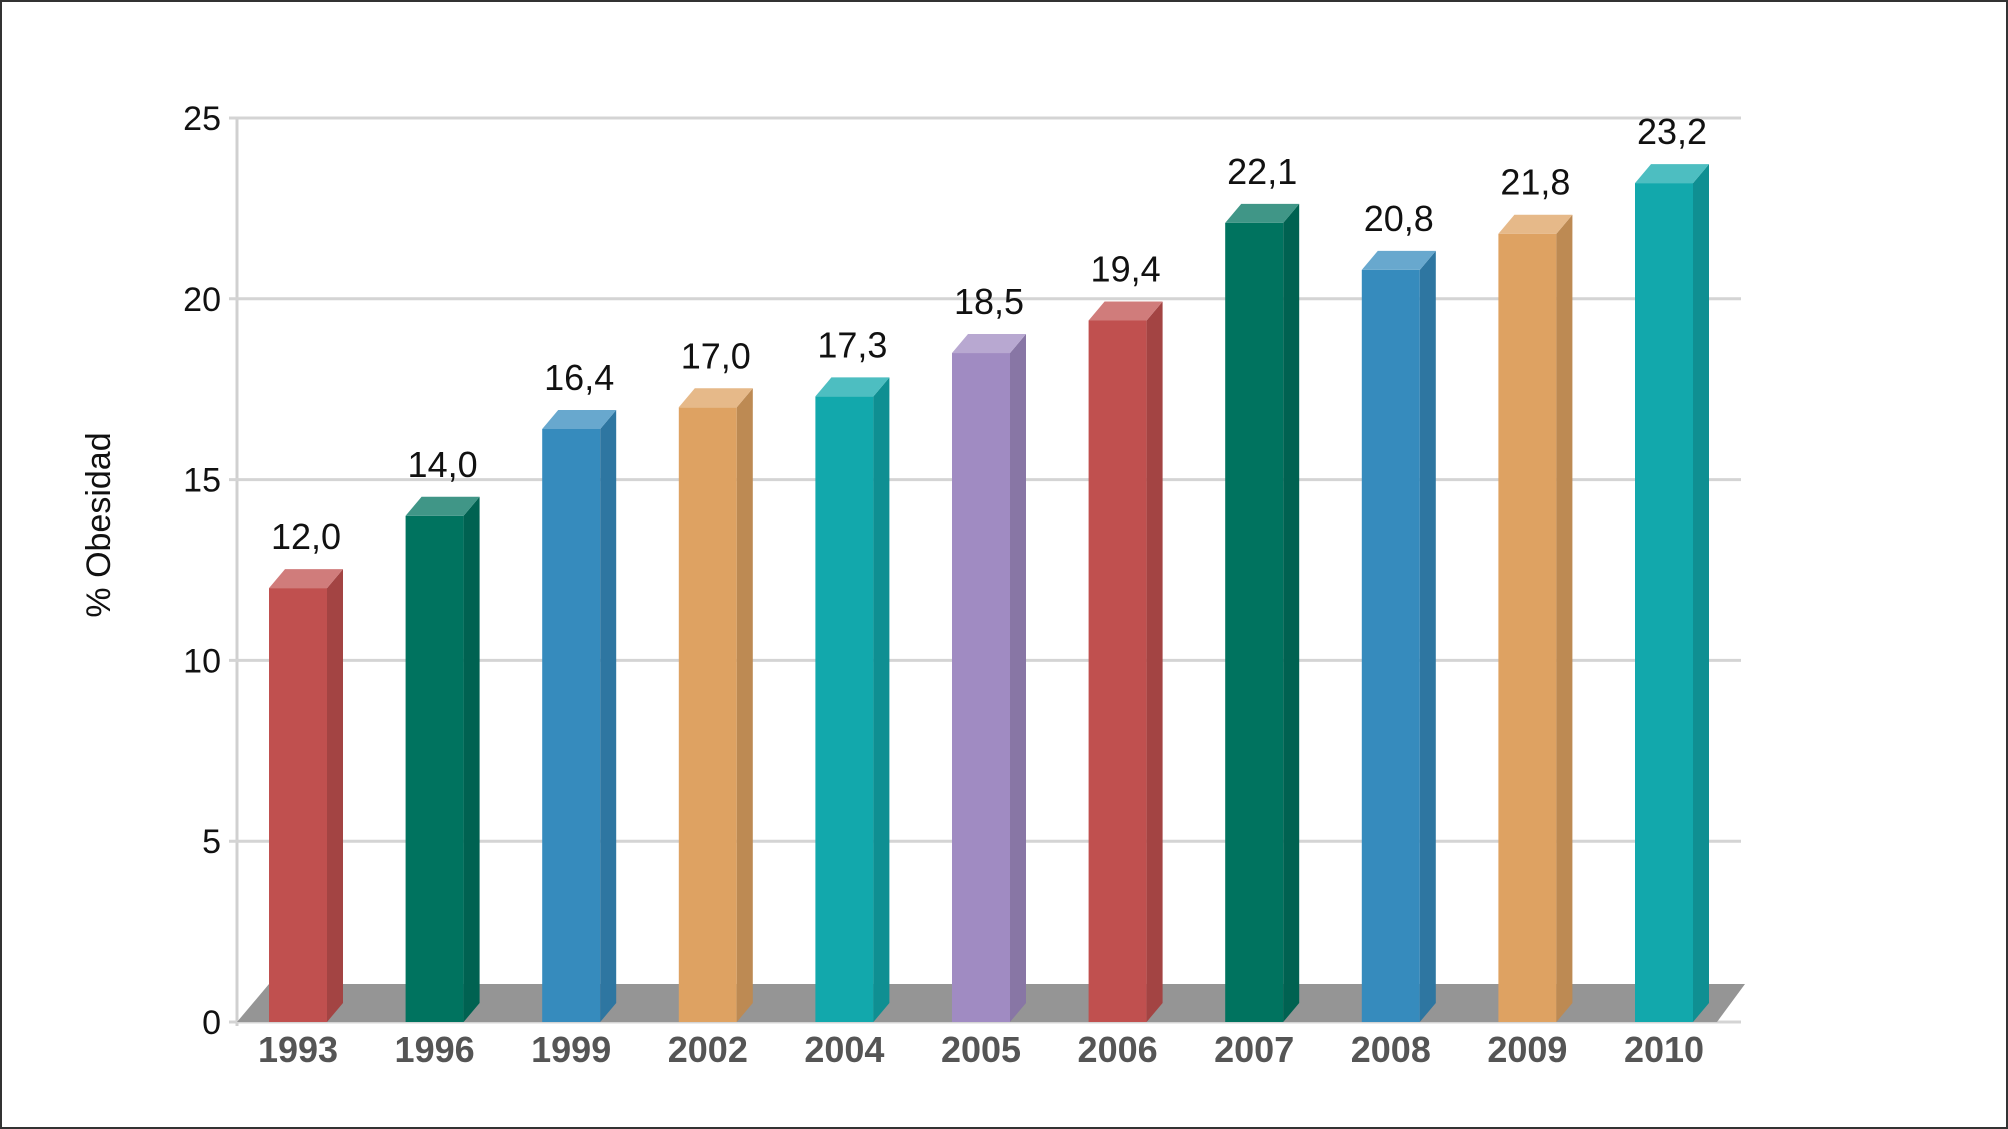 This screenshot has width=2008, height=1129. Describe the element at coordinates (571, 1049) in the screenshot. I see `x-tick-label: 1999` at that location.